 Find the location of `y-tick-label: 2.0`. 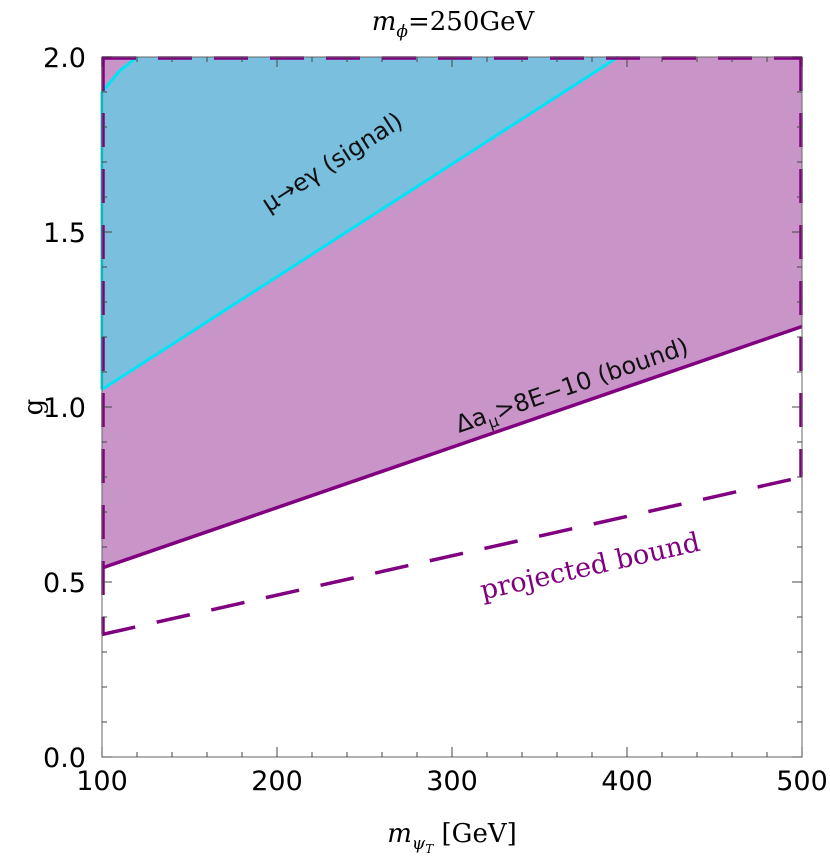

y-tick-label: 2.0 is located at coordinates (64, 58).